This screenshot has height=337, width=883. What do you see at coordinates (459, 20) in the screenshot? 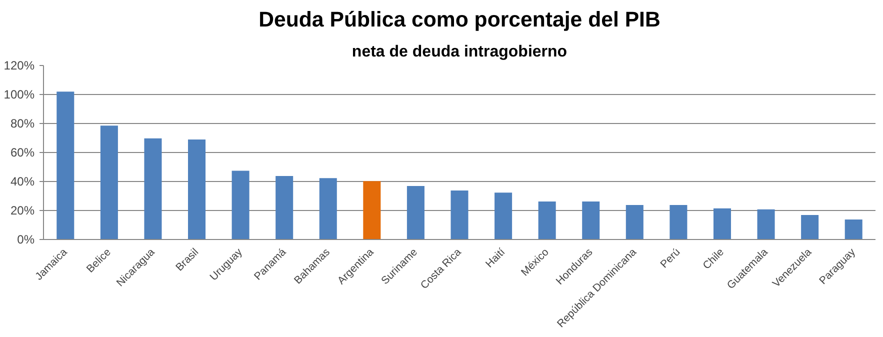
I see `chart-title: Deuda Pública como porcentaje del PIB` at bounding box center [459, 20].